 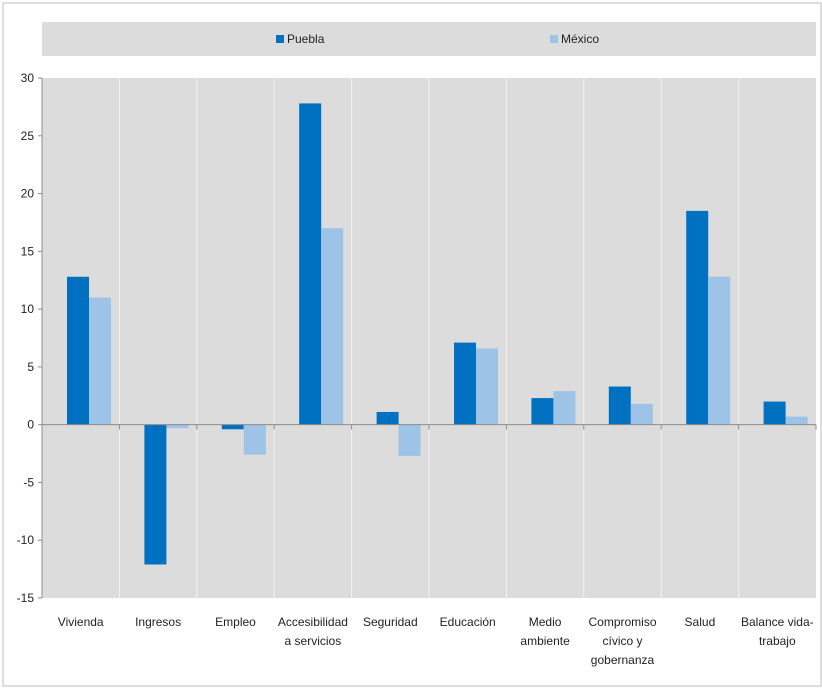 What do you see at coordinates (28, 251) in the screenshot?
I see `y-tick-label: 15` at bounding box center [28, 251].